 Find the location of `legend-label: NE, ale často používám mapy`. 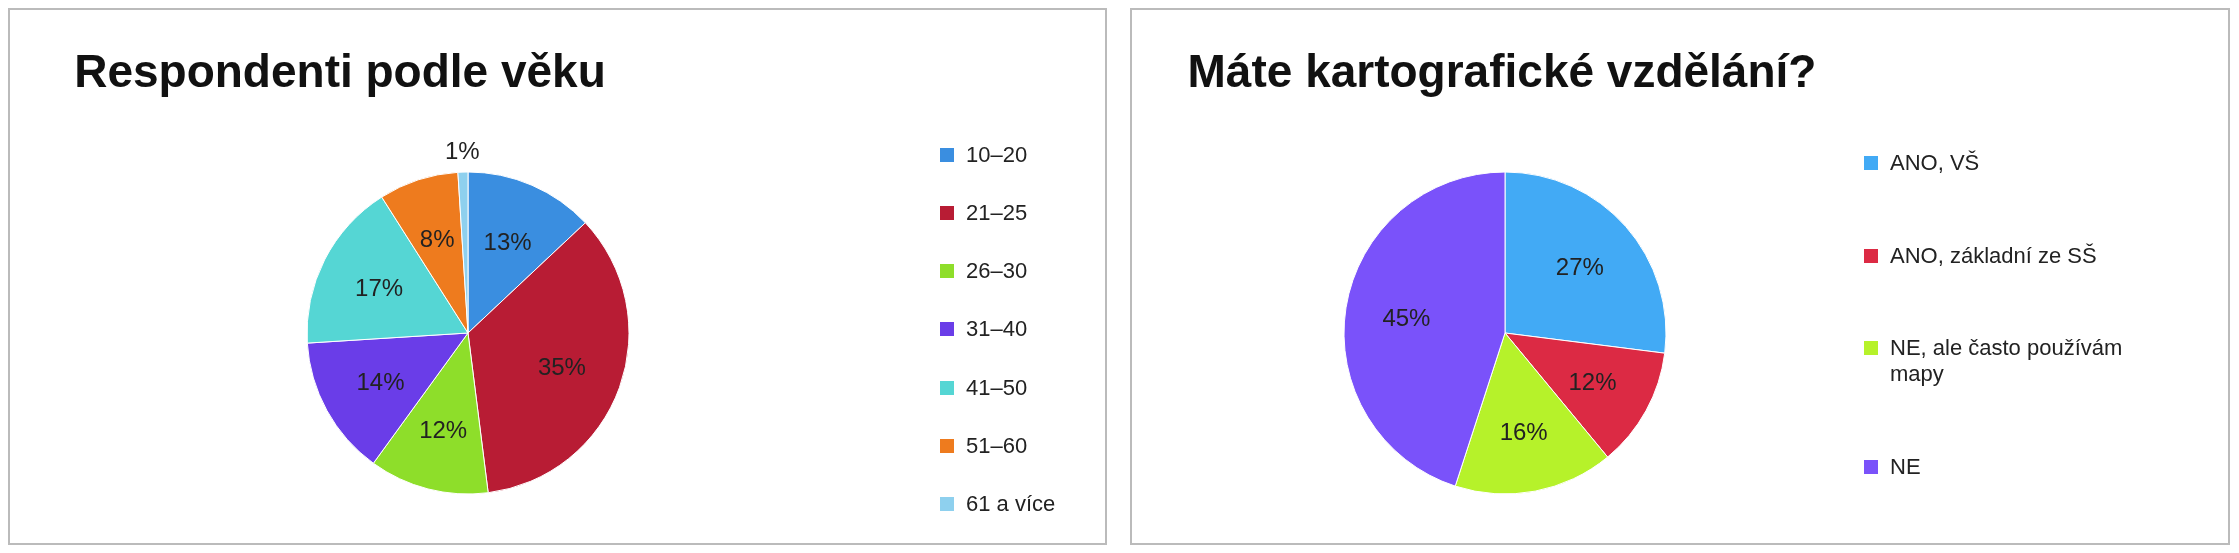

legend-label: NE, ale často používám mapy is located at coordinates (2007, 361).